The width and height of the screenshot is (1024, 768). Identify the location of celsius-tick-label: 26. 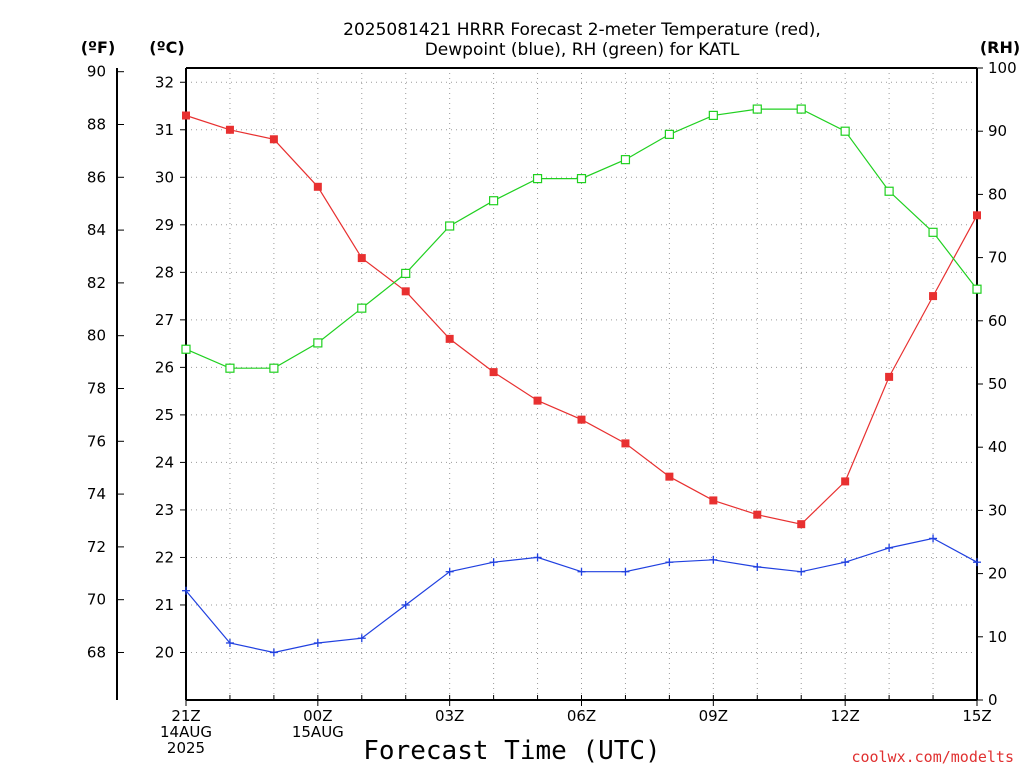
(164, 367).